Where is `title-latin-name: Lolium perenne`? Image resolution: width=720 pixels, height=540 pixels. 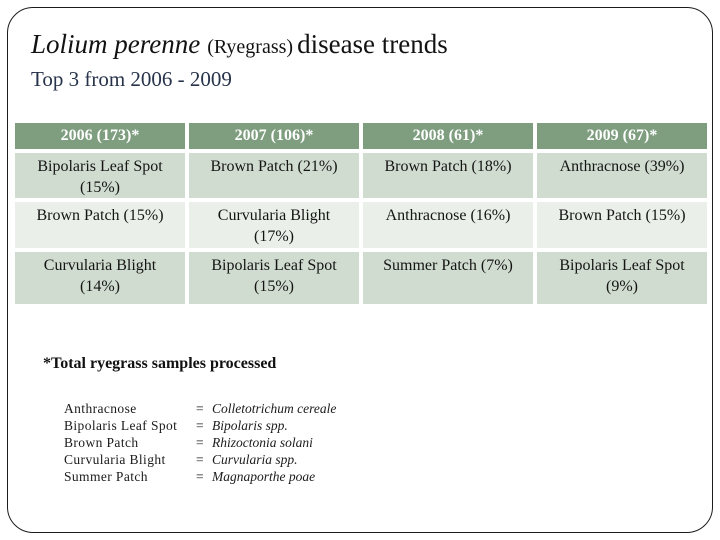 title-latin-name: Lolium perenne is located at coordinates (116, 44).